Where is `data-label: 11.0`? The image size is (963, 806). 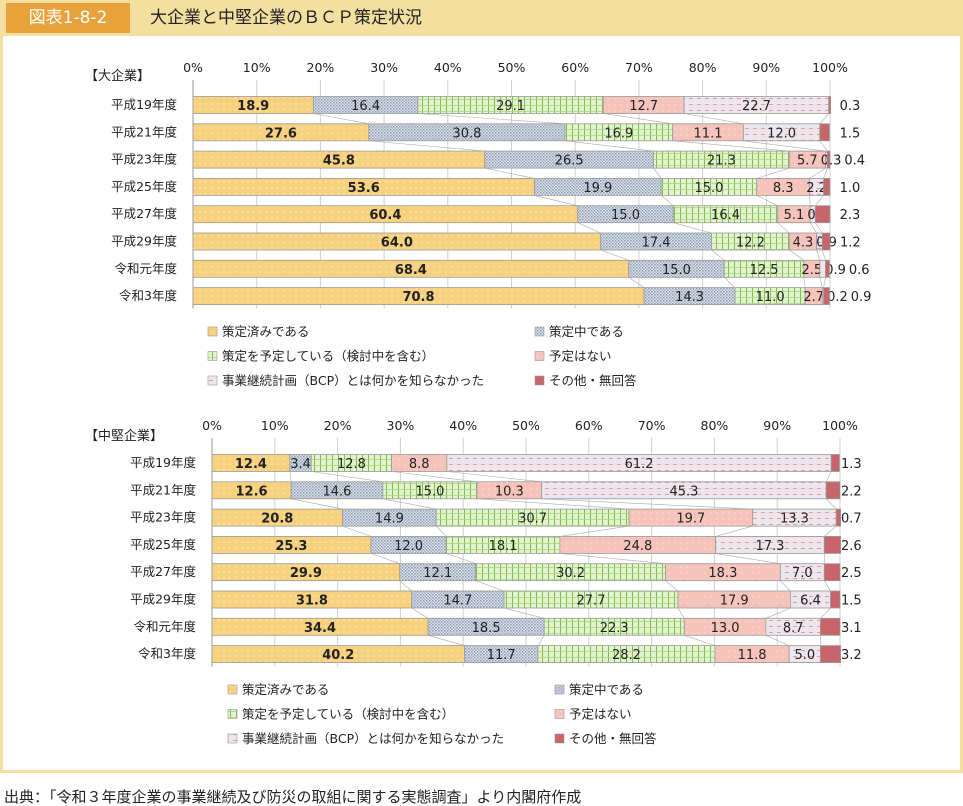 data-label: 11.0 is located at coordinates (770, 297).